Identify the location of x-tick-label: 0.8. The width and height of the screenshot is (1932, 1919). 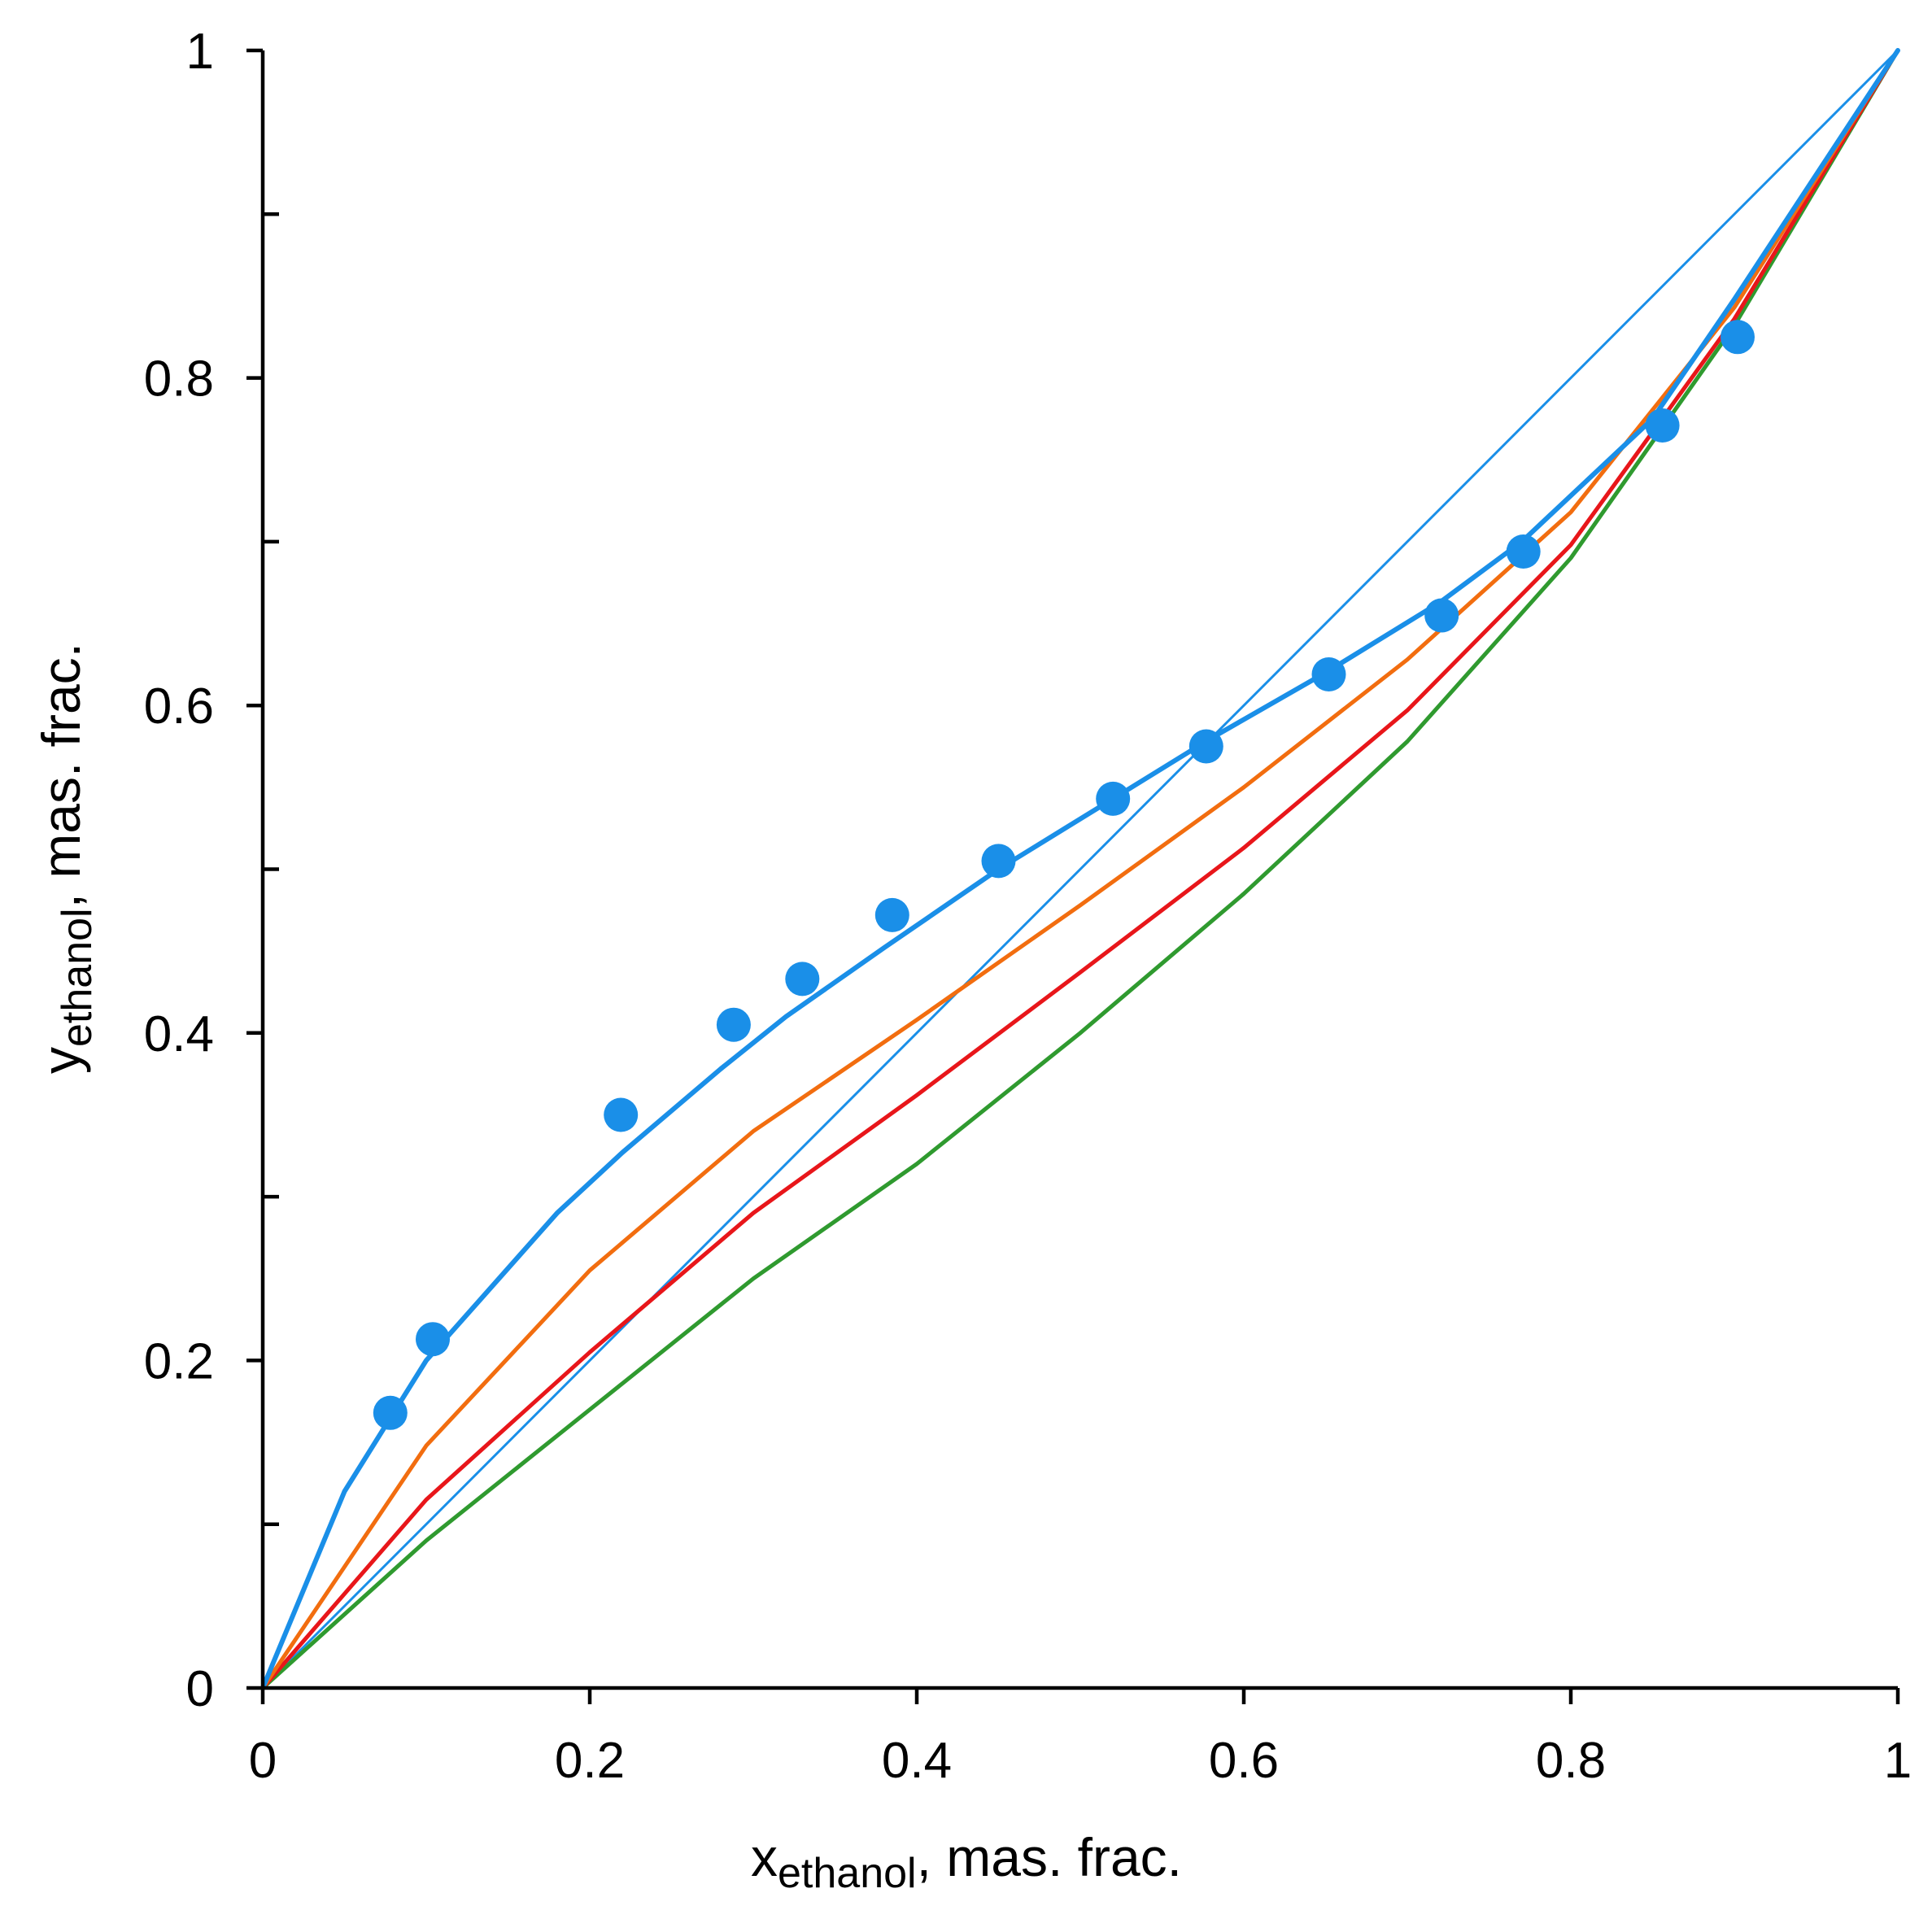
(1571, 1761).